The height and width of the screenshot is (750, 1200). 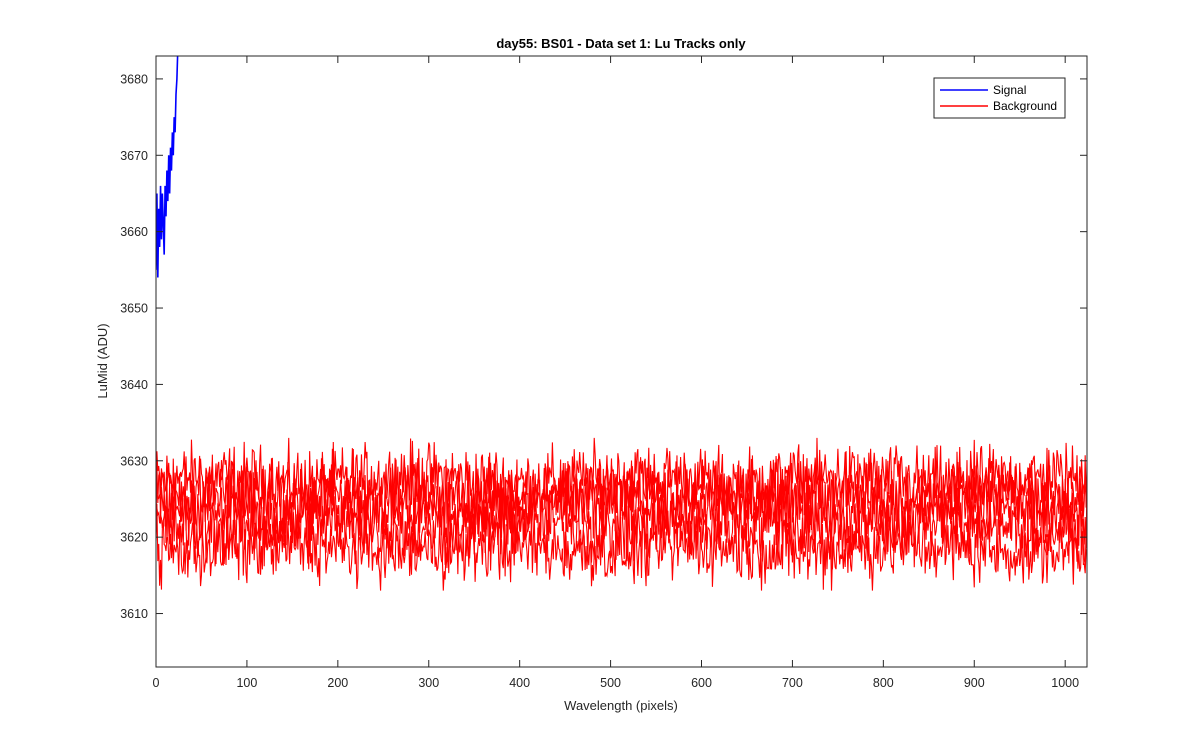 I want to click on chart-title: day55: BS01 - Data set 1: Lu Tracks only, so click(x=621, y=43).